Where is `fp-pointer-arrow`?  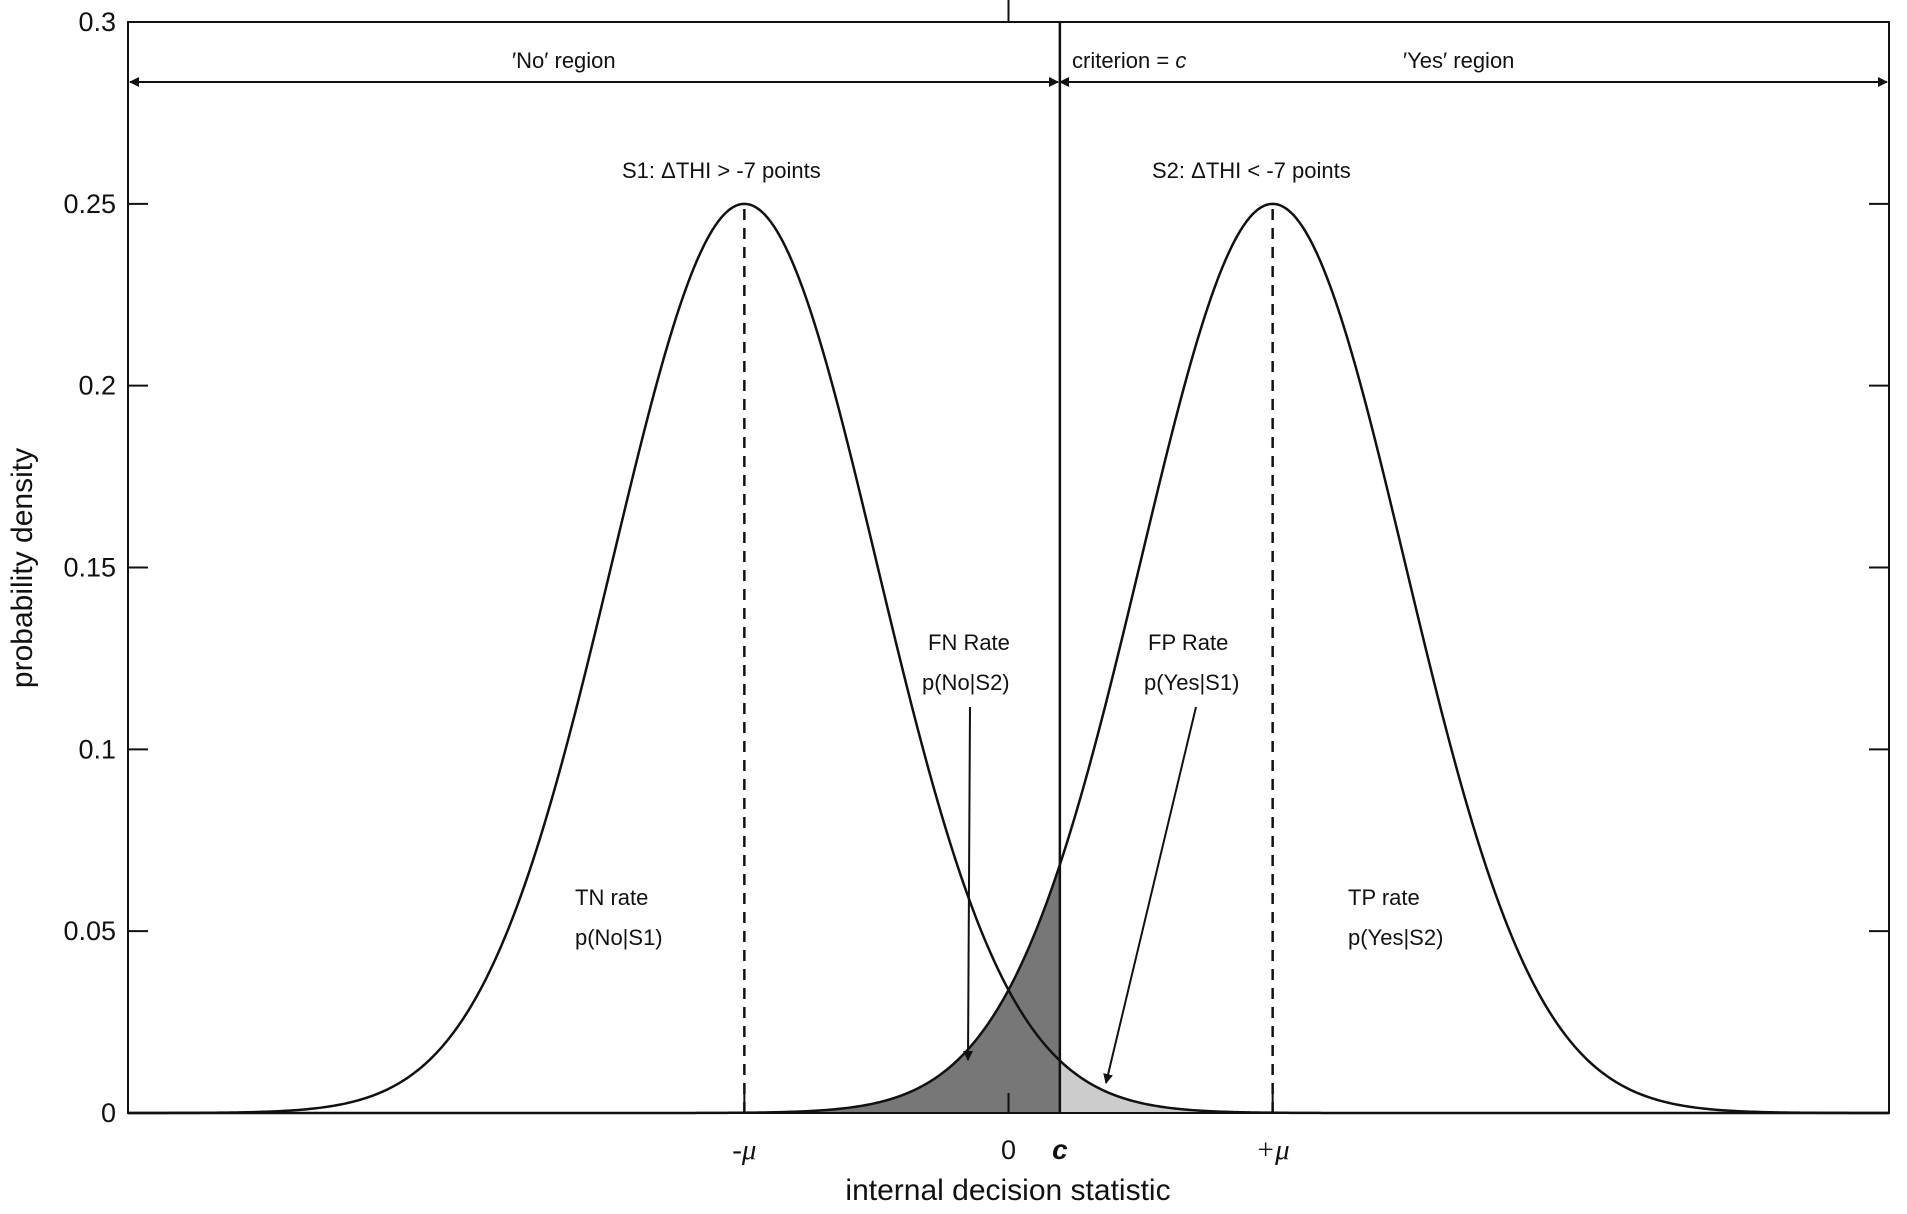
fp-pointer-arrow is located at coordinates (1150, 895).